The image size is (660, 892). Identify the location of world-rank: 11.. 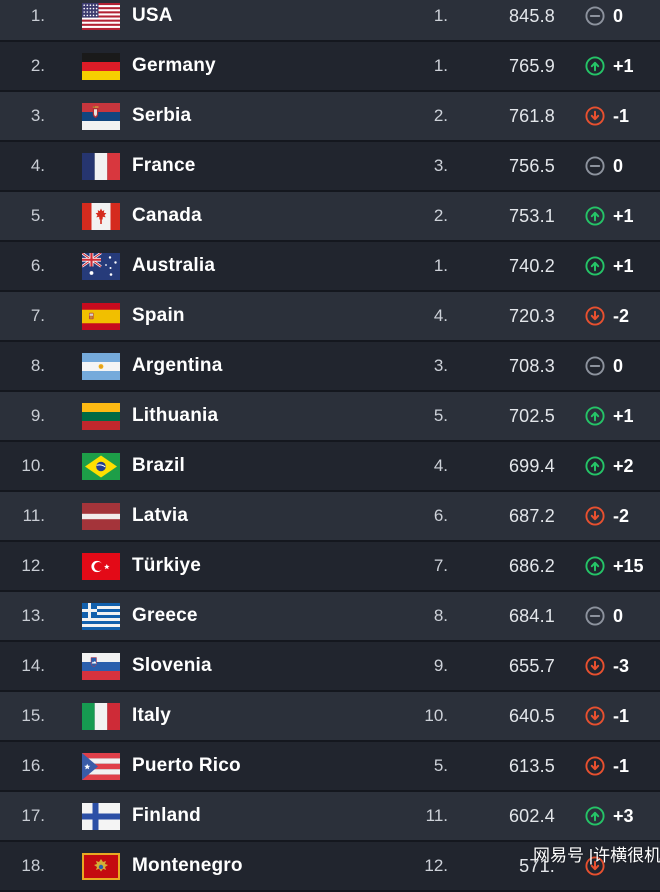
(33, 515).